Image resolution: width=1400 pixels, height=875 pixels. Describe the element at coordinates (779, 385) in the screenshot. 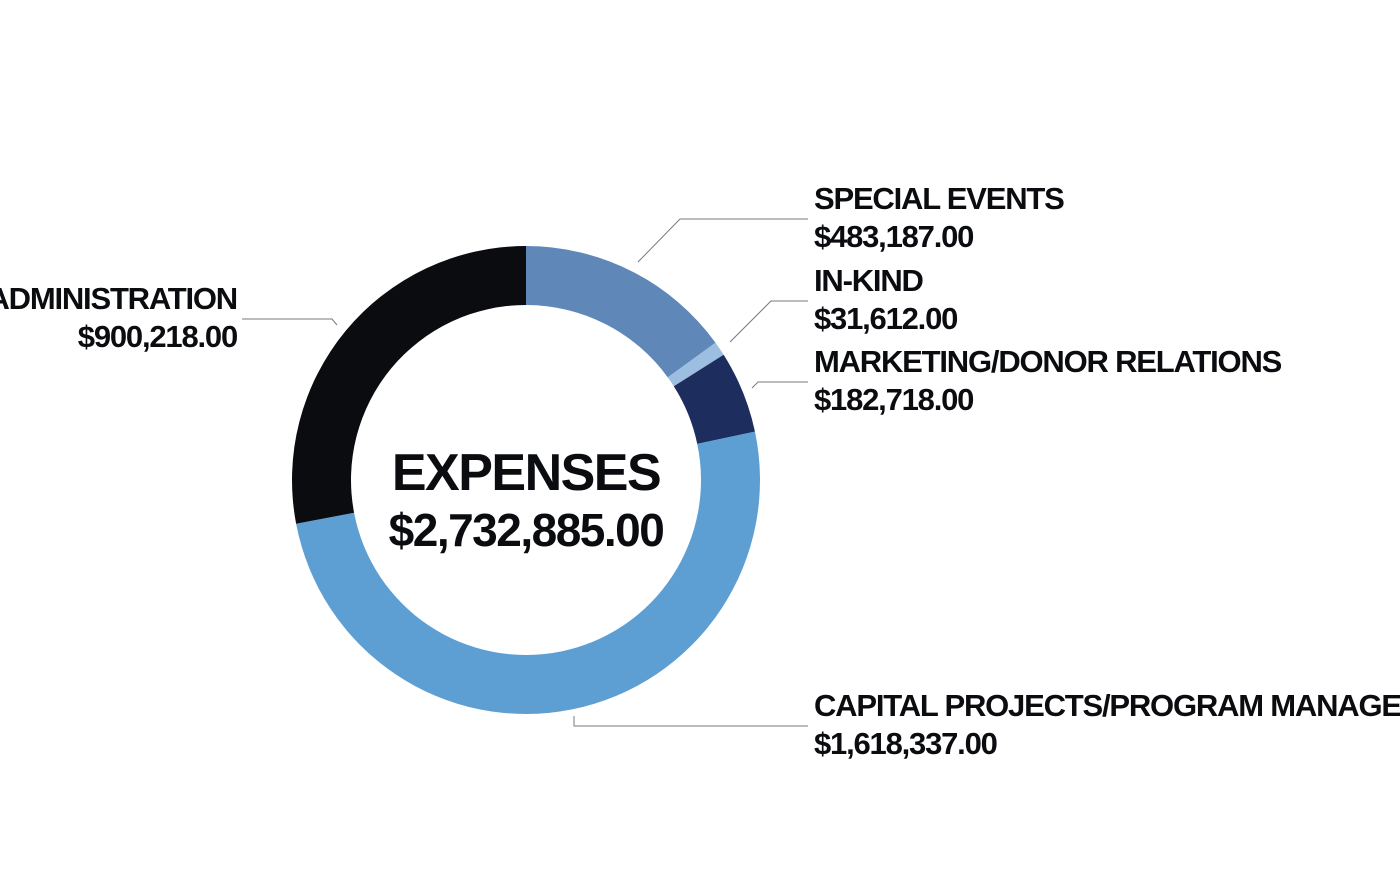

I see `leader-line-marketing-donor-relations` at that location.